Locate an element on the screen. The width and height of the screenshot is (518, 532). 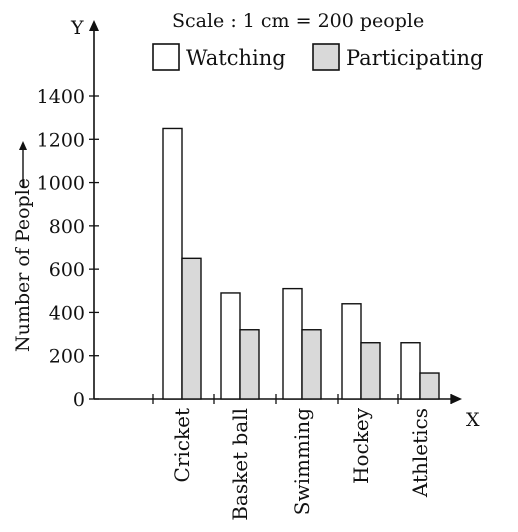
legend: Watching Participating is located at coordinates (317, 57).